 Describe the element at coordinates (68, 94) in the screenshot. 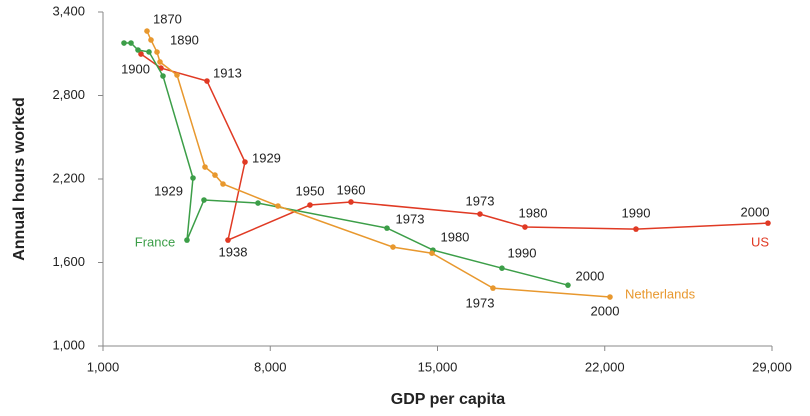

I see `y-tick-label: 2,800` at that location.